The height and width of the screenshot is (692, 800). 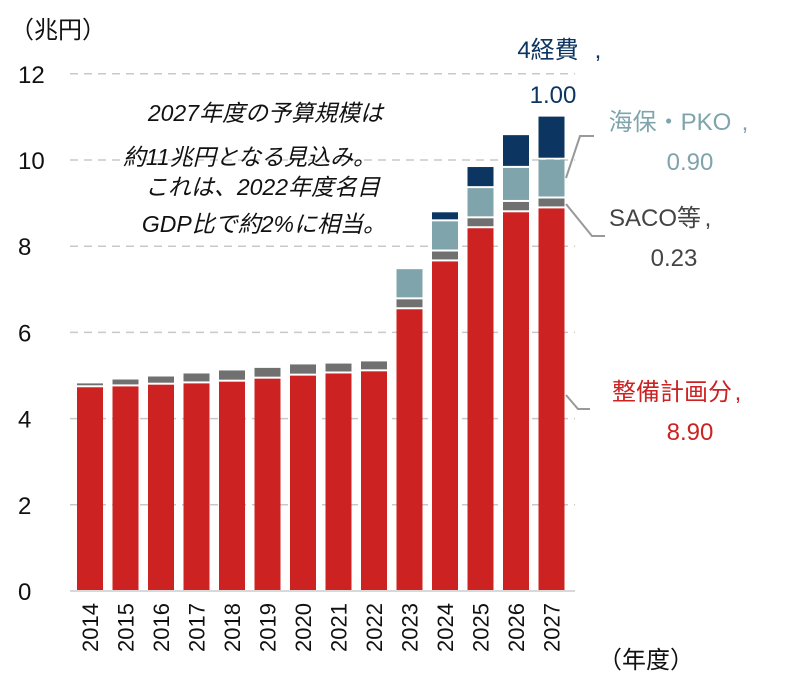 What do you see at coordinates (264, 224) in the screenshot?
I see `annotation-line: GDP比で約2%に相当。` at bounding box center [264, 224].